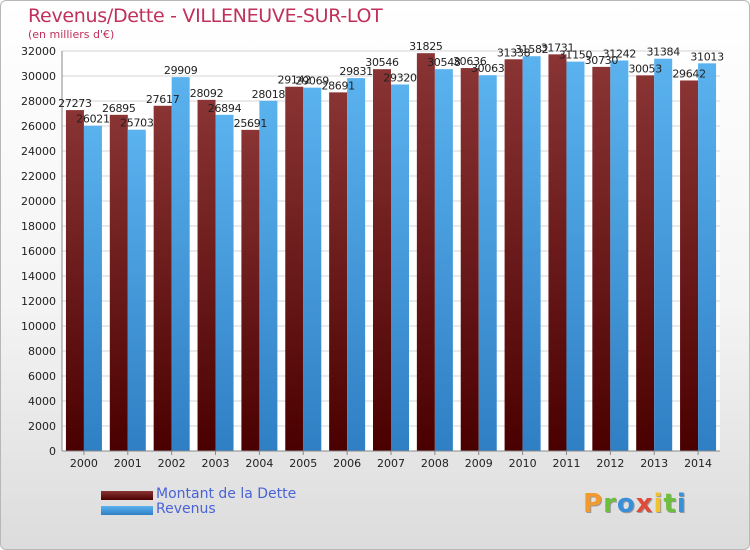 This screenshot has height=550, width=750. What do you see at coordinates (444, 62) in the screenshot?
I see `data-label-revenus: 30548` at bounding box center [444, 62].